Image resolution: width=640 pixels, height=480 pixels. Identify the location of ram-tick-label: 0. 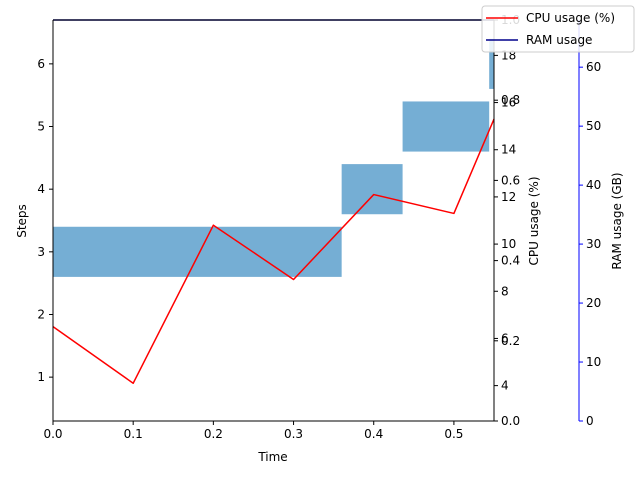
(590, 421).